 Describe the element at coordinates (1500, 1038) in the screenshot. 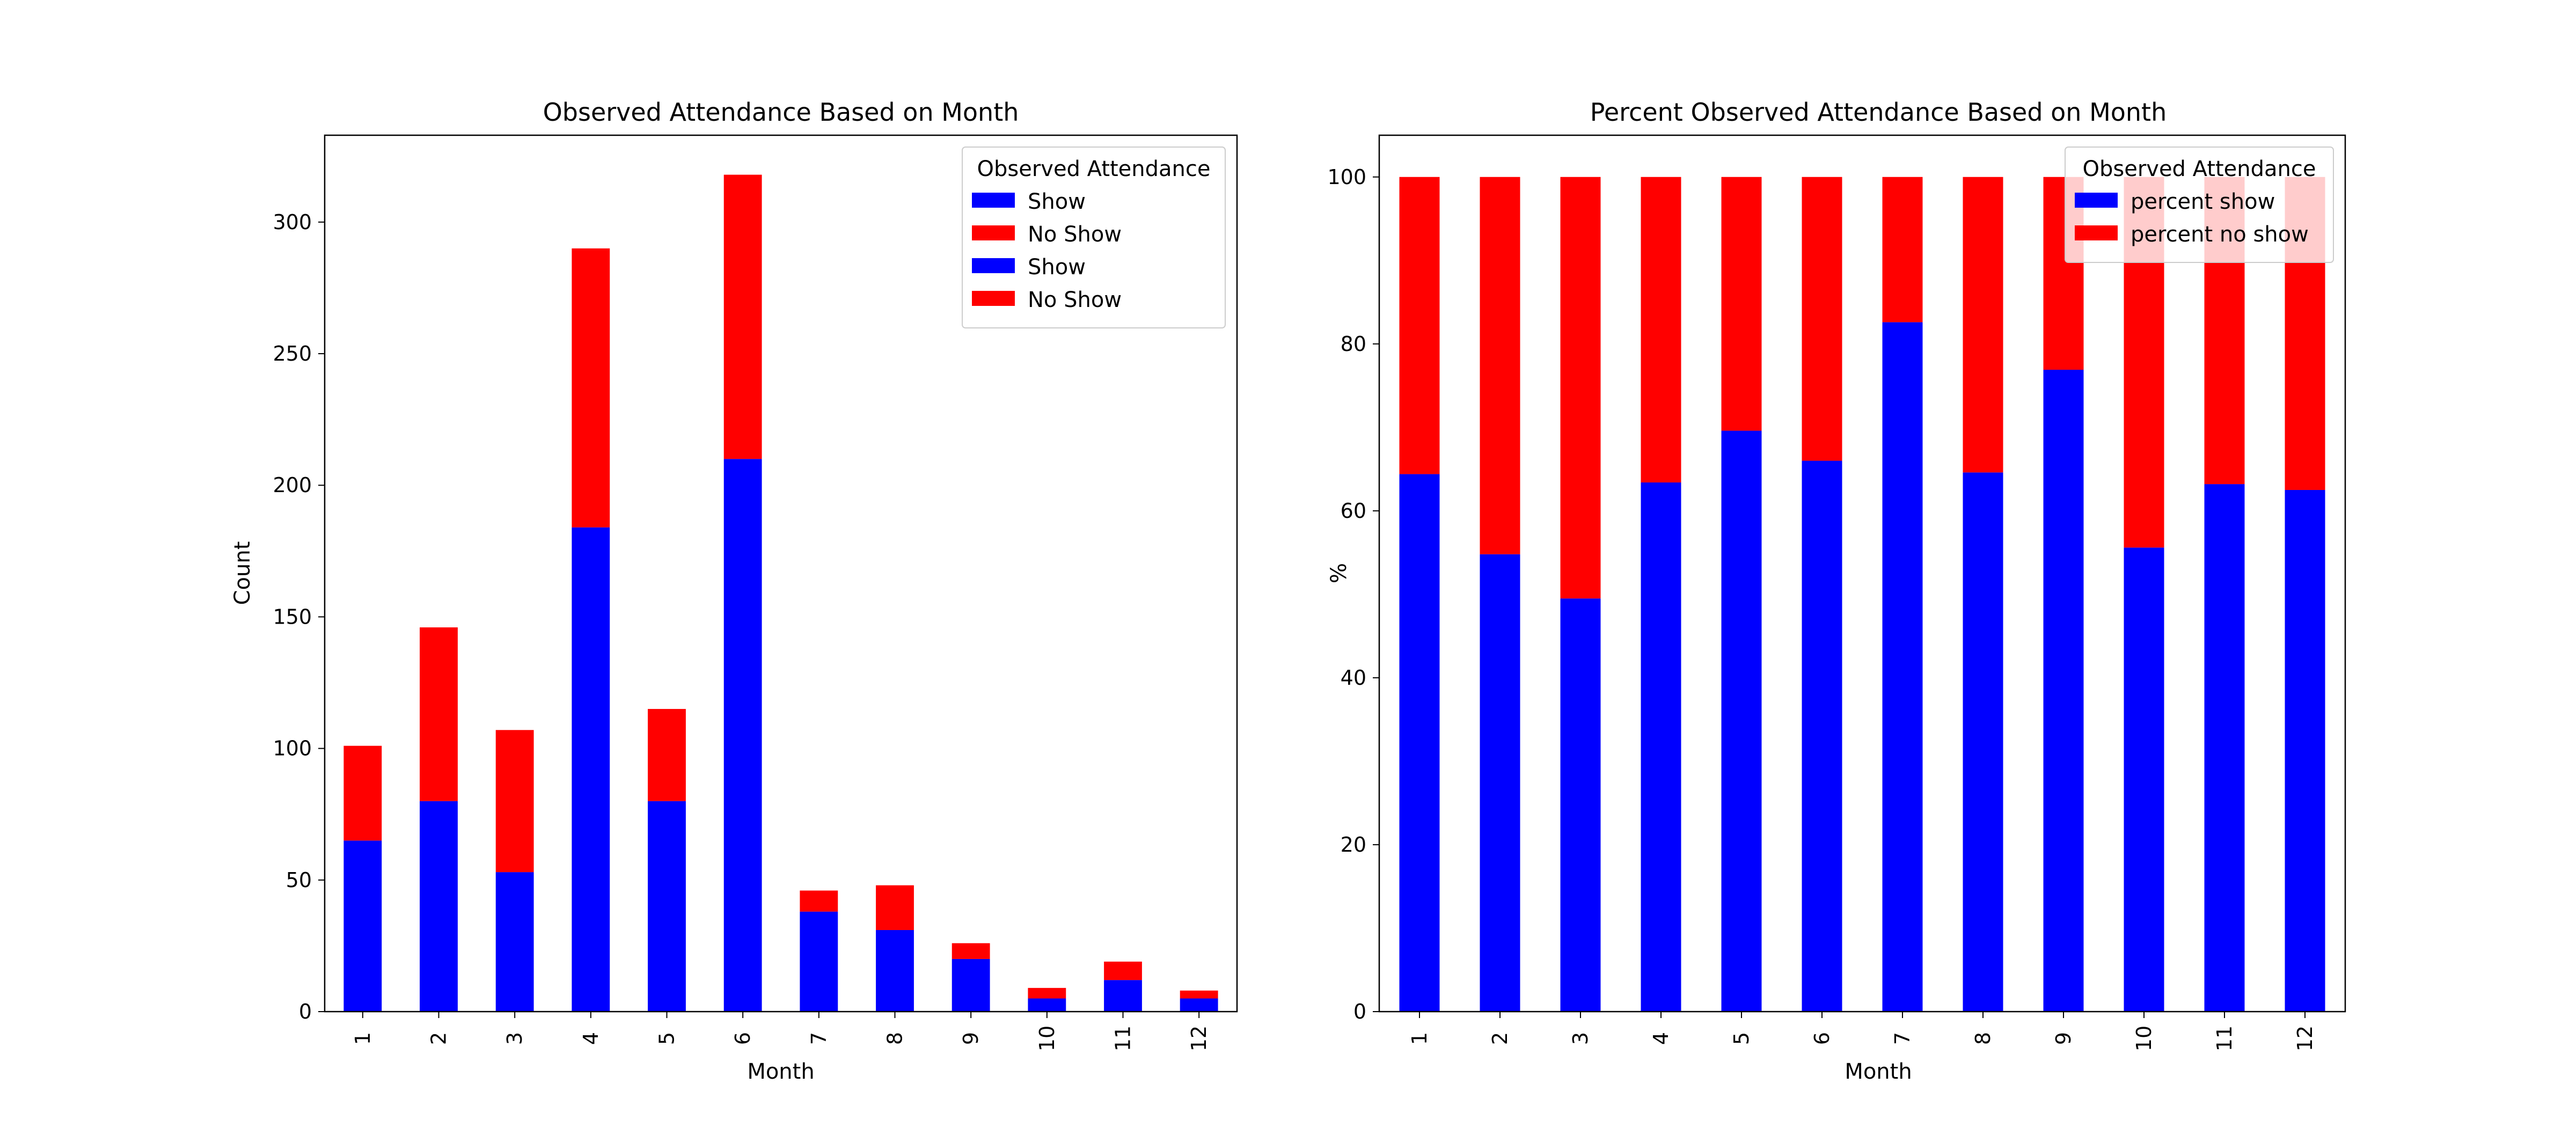

I see `x-tick-label: 2` at that location.